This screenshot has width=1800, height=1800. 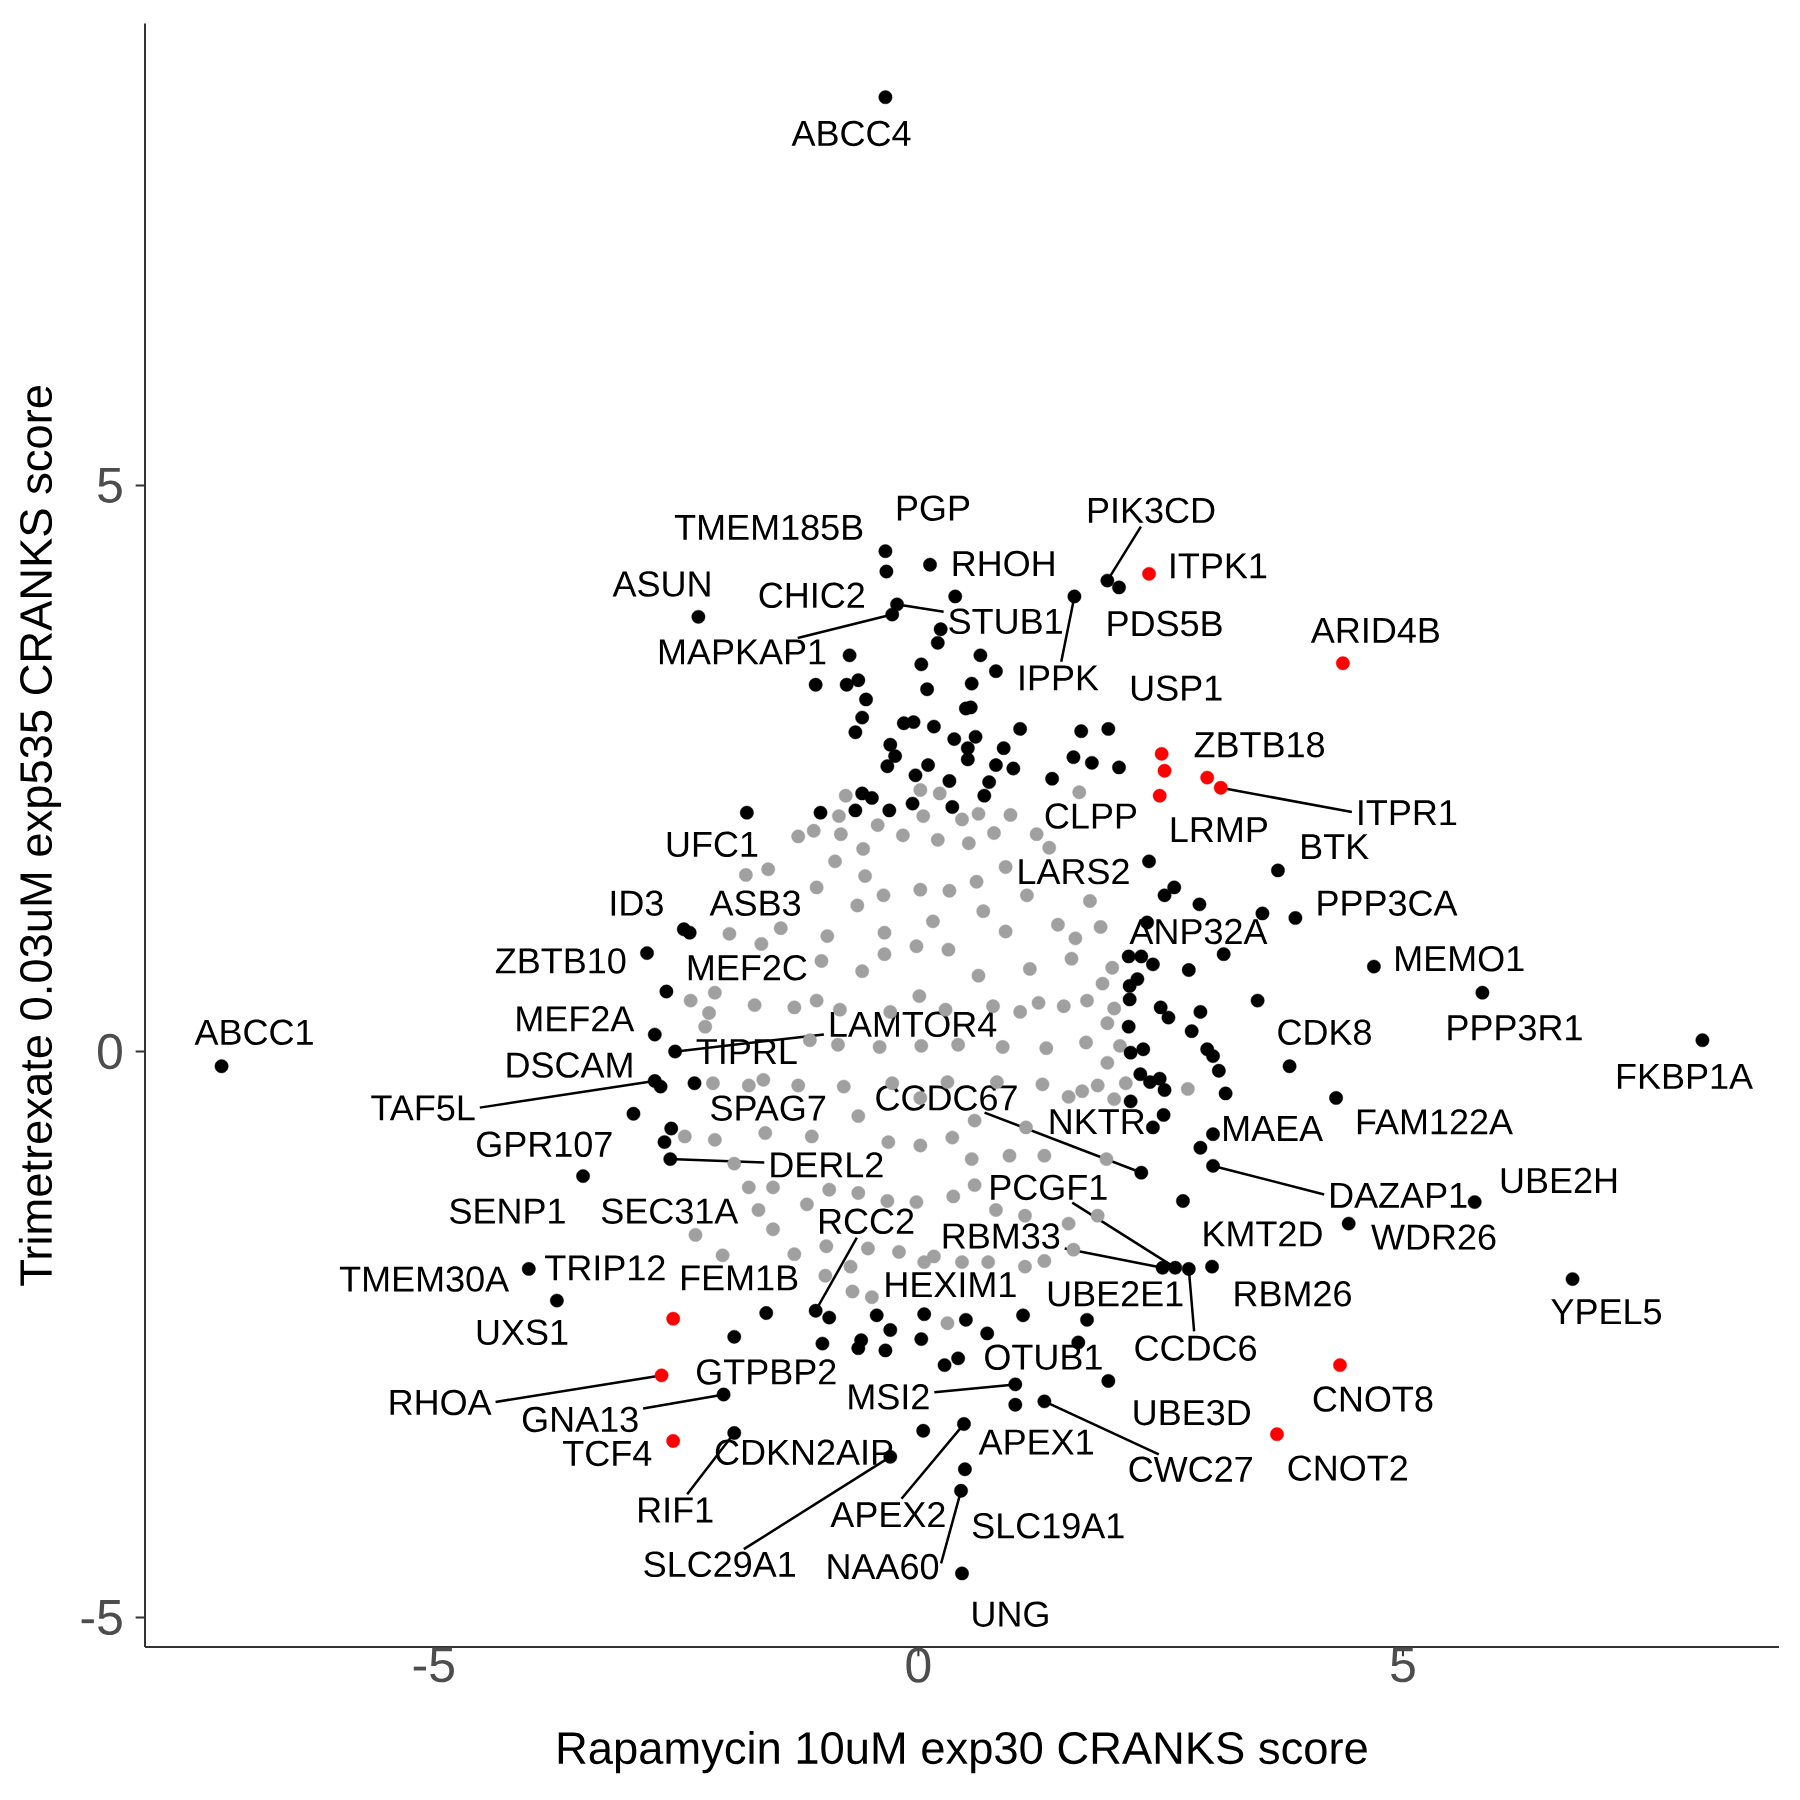 What do you see at coordinates (1048, 1526) in the screenshot?
I see `annotation: SLC19A1` at bounding box center [1048, 1526].